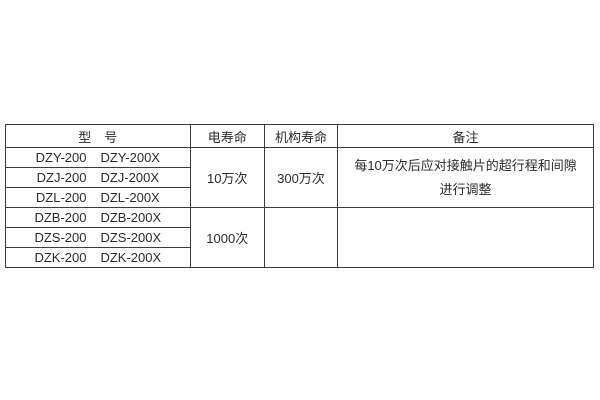 Image resolution: width=600 pixels, height=400 pixels. What do you see at coordinates (60, 237) in the screenshot?
I see `model-name: DZS-200` at bounding box center [60, 237].